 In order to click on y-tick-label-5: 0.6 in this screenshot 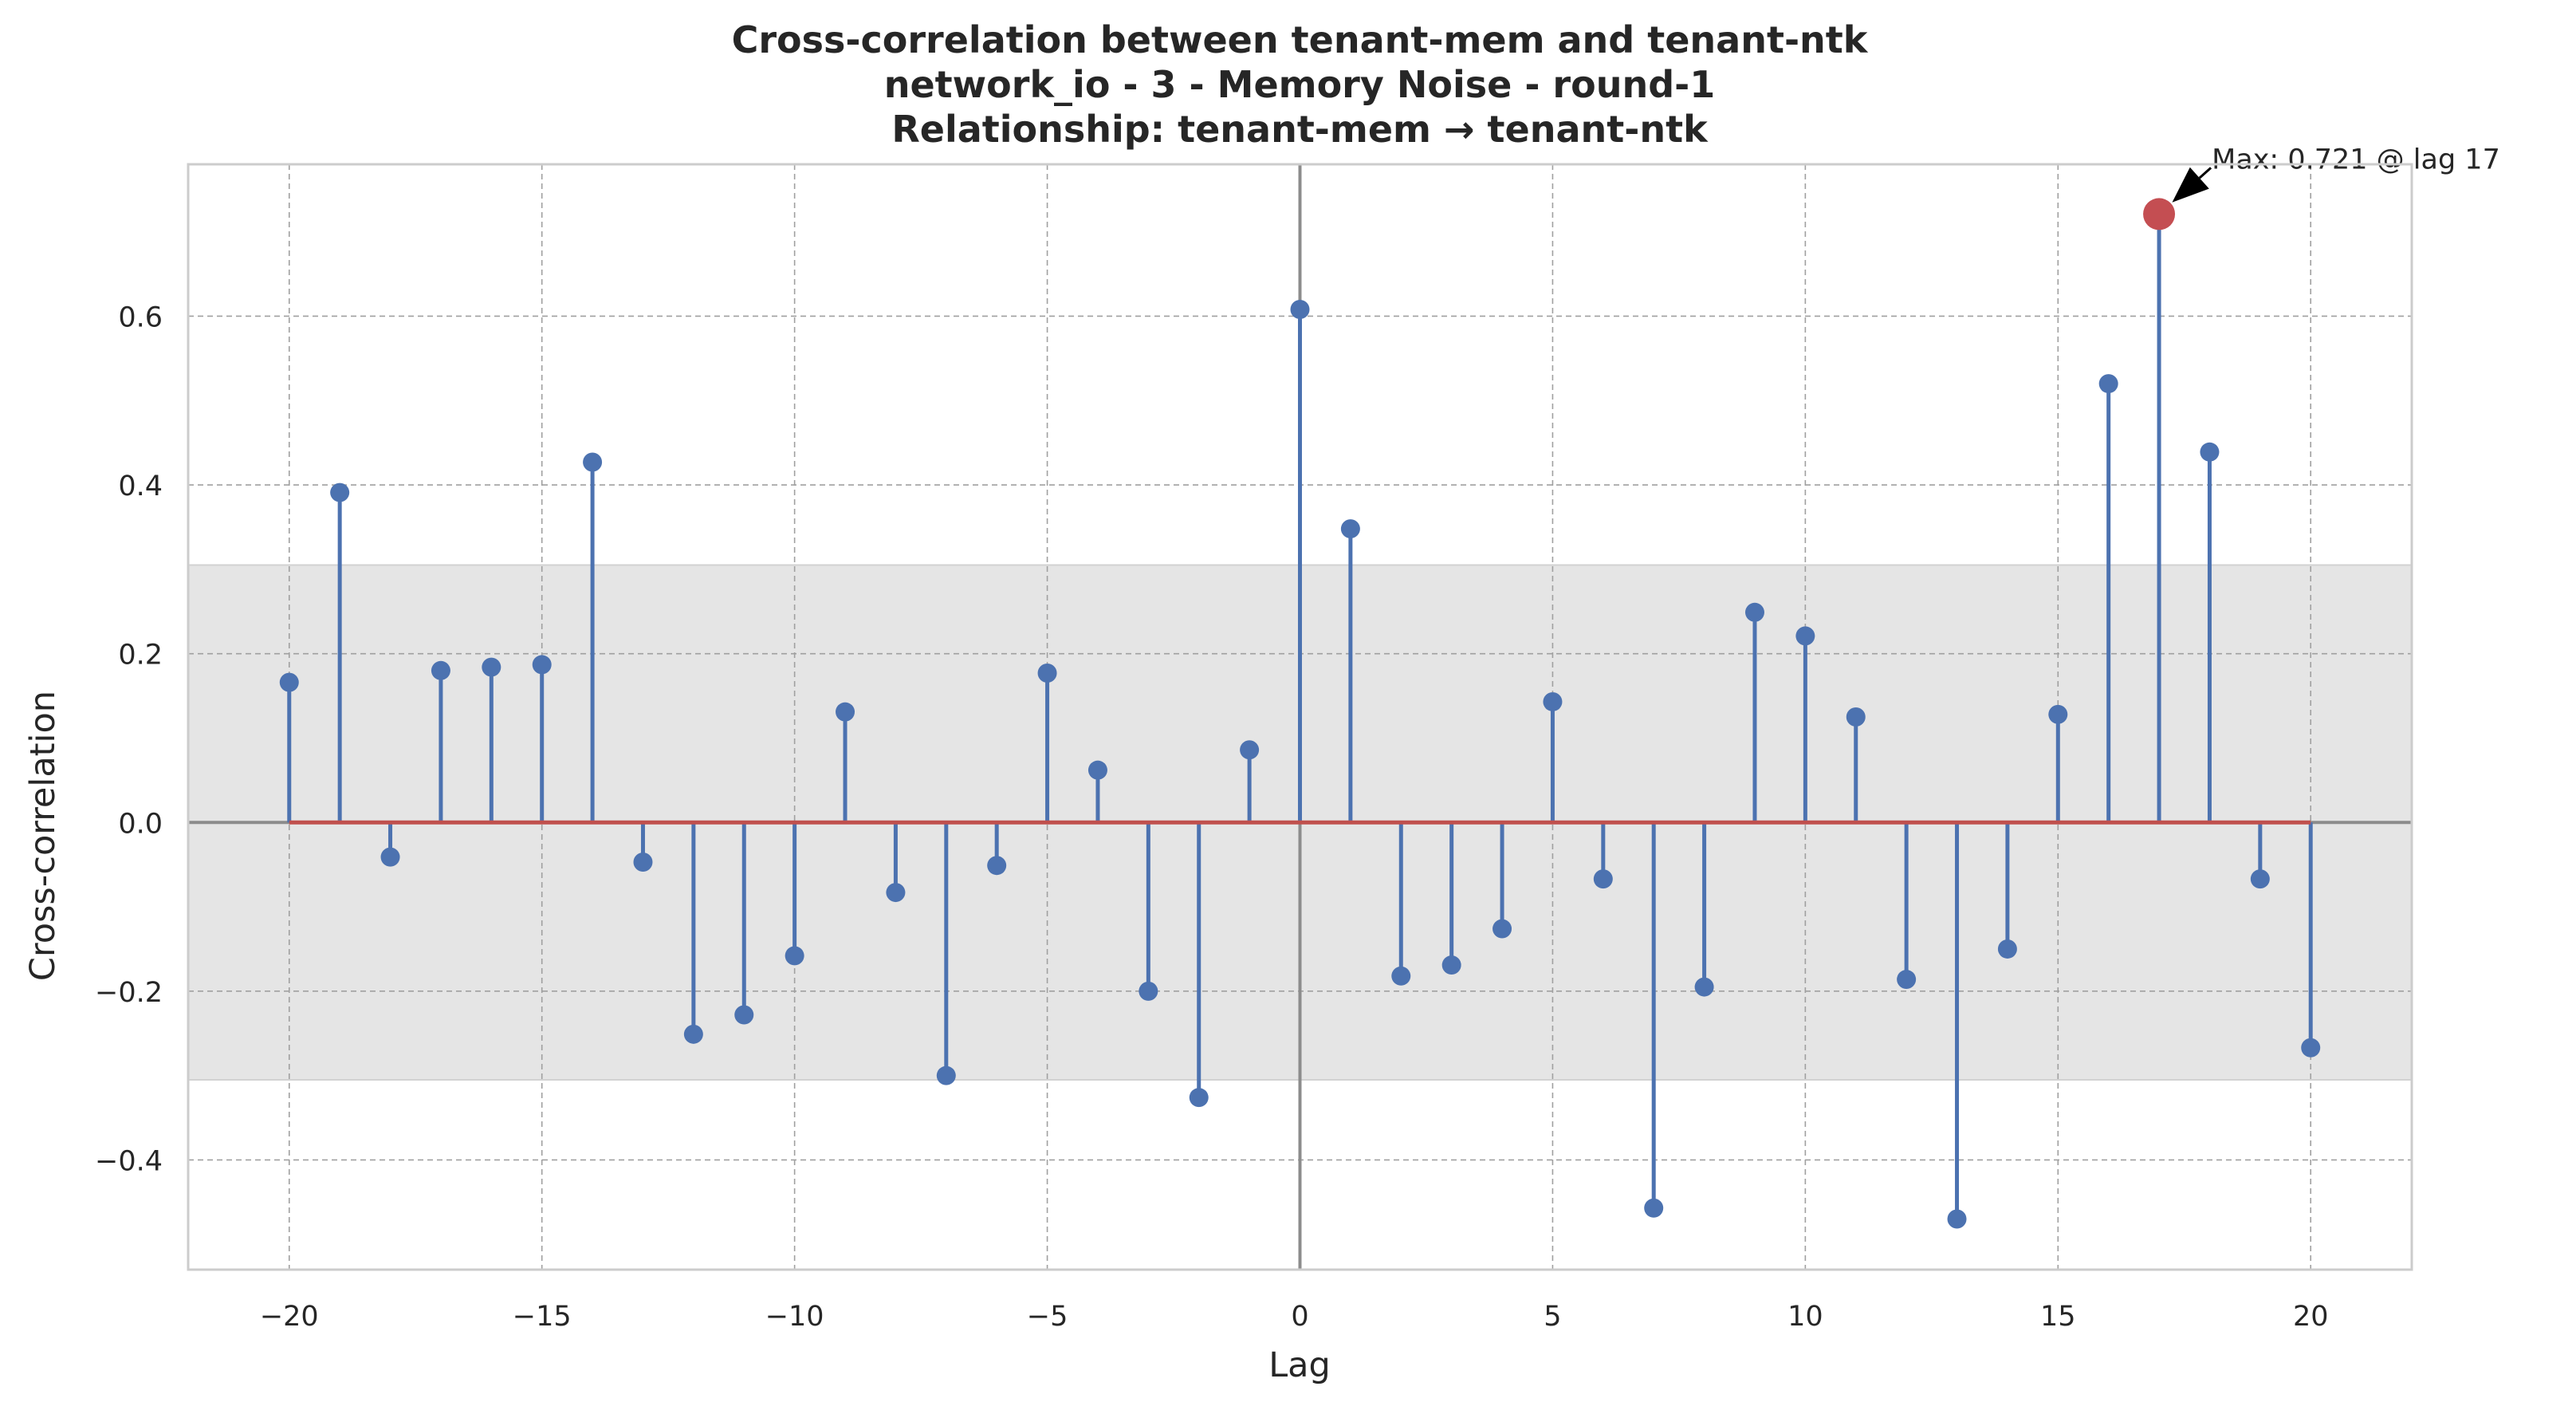, I will do `click(141, 317)`.